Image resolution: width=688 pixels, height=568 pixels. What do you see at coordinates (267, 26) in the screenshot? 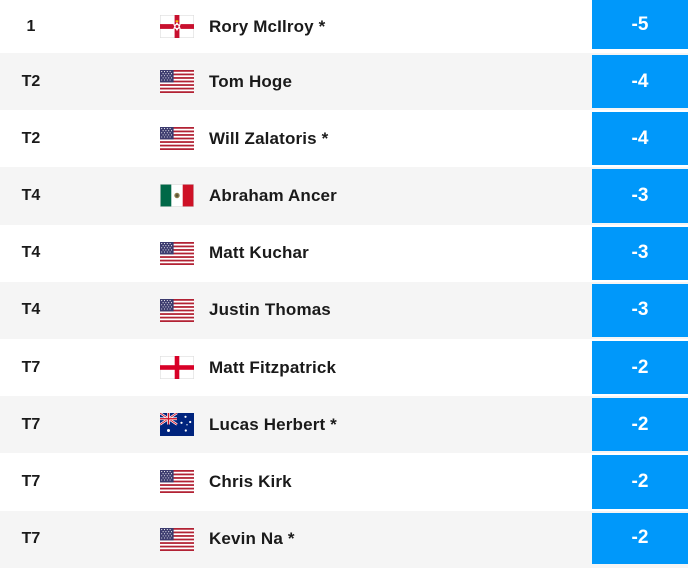
I see `player-name: Rory McIlroy *` at bounding box center [267, 26].